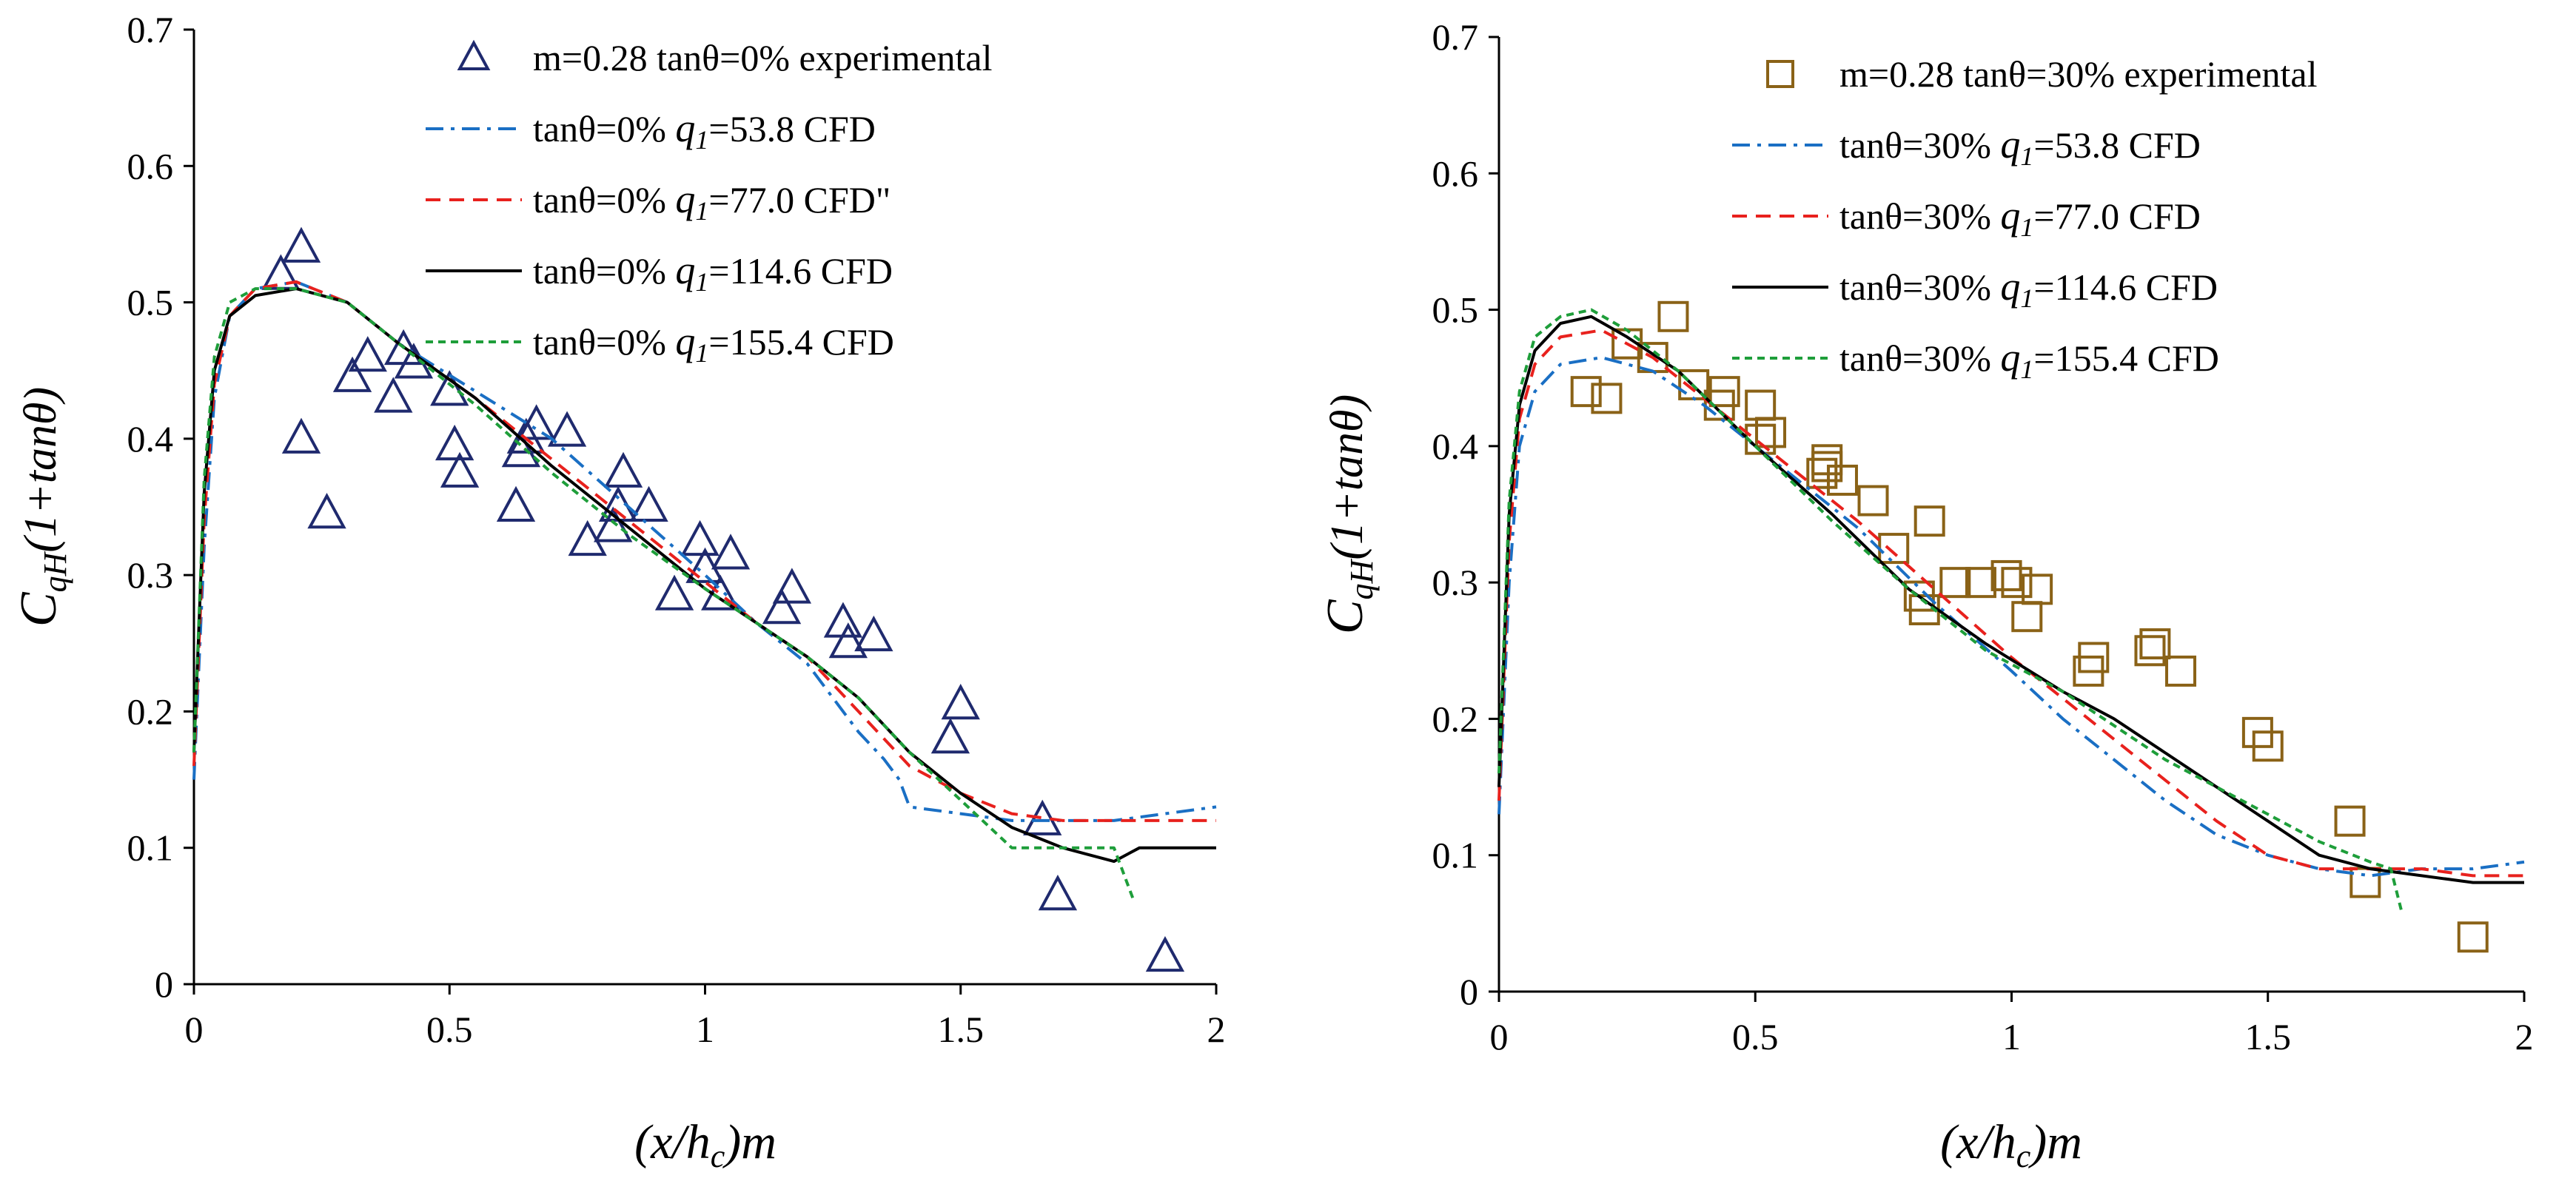 The width and height of the screenshot is (2576, 1201). I want to click on legend-entry: tanθ=30% q1=53.8 CFD, so click(1966, 146).